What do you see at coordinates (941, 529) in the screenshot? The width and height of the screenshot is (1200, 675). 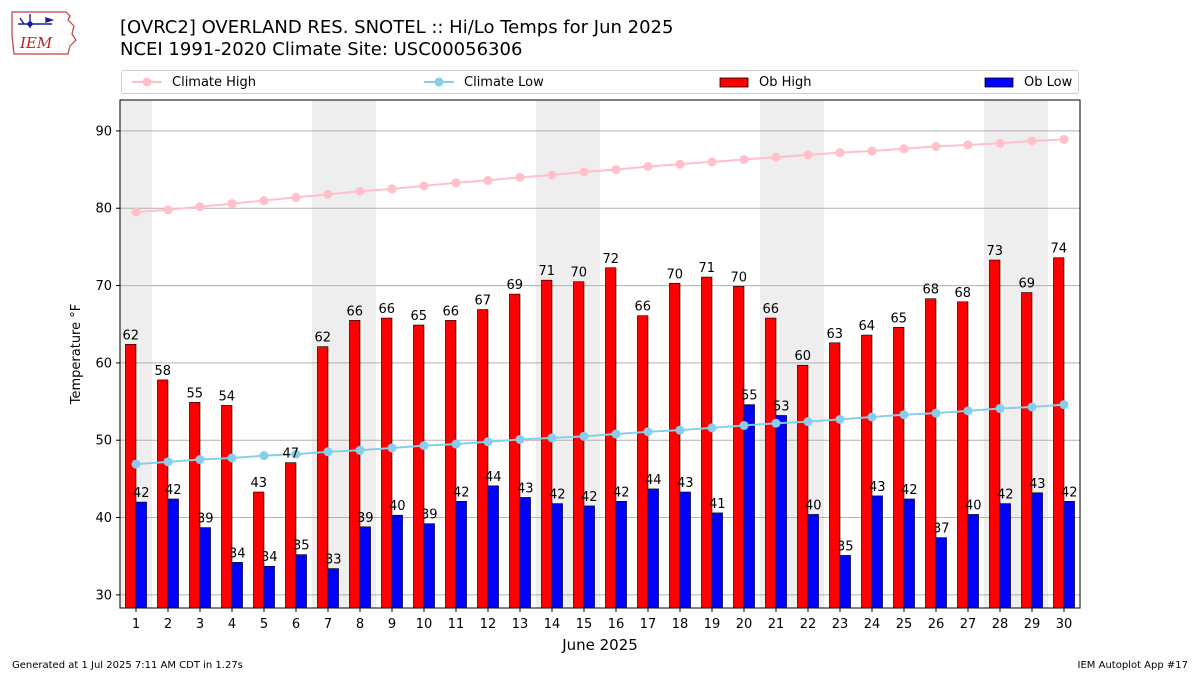 I see `label-ob-low-day-26: 37` at bounding box center [941, 529].